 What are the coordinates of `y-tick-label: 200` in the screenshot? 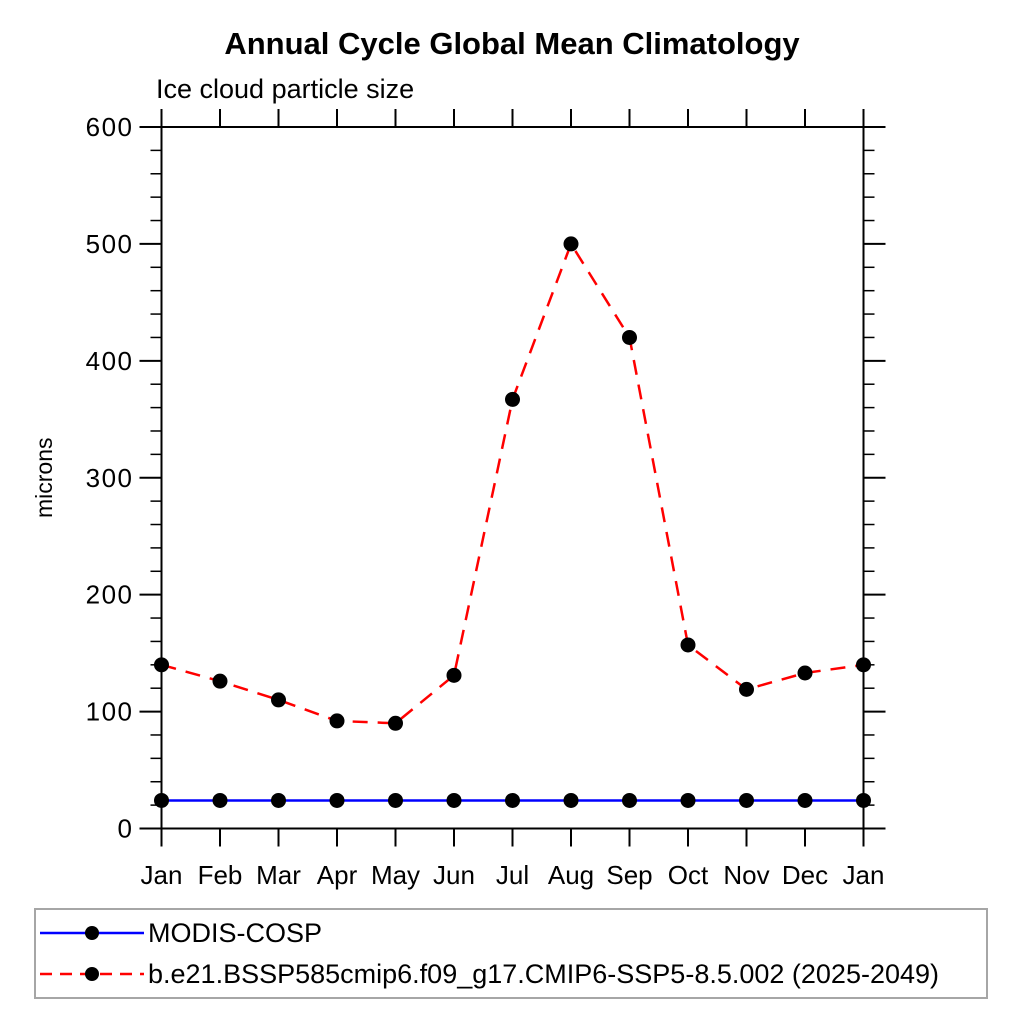 It's located at (110, 595).